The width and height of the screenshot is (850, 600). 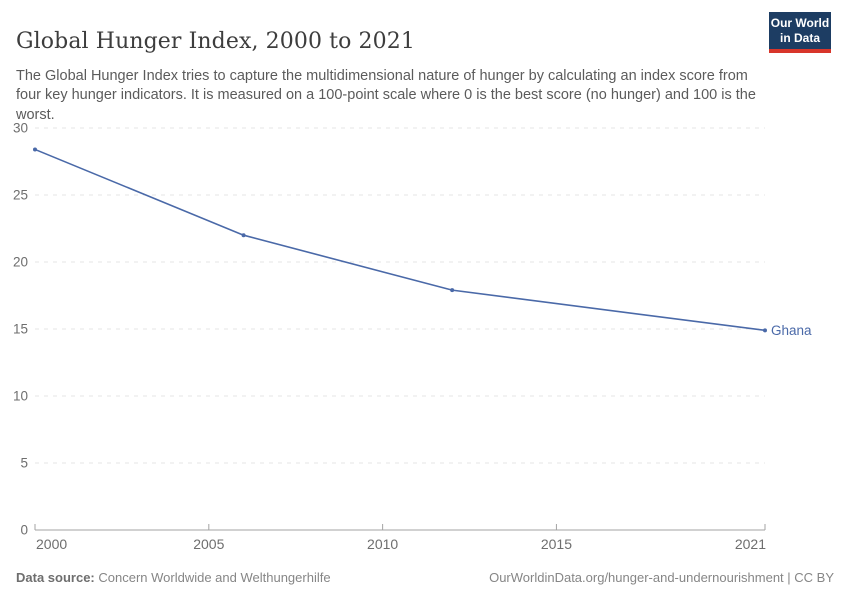 I want to click on owid-logo-line2: in Data, so click(x=799, y=38).